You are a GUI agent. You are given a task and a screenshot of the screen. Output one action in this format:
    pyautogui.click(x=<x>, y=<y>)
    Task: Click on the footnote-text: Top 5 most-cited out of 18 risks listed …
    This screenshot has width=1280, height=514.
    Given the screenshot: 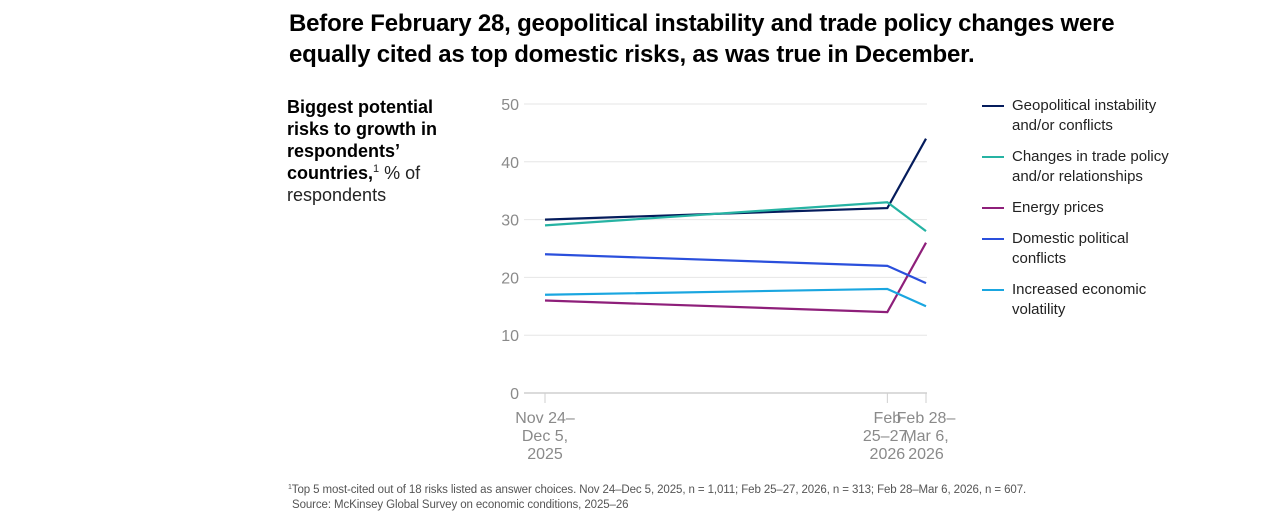 What is the action you would take?
    pyautogui.click(x=659, y=490)
    